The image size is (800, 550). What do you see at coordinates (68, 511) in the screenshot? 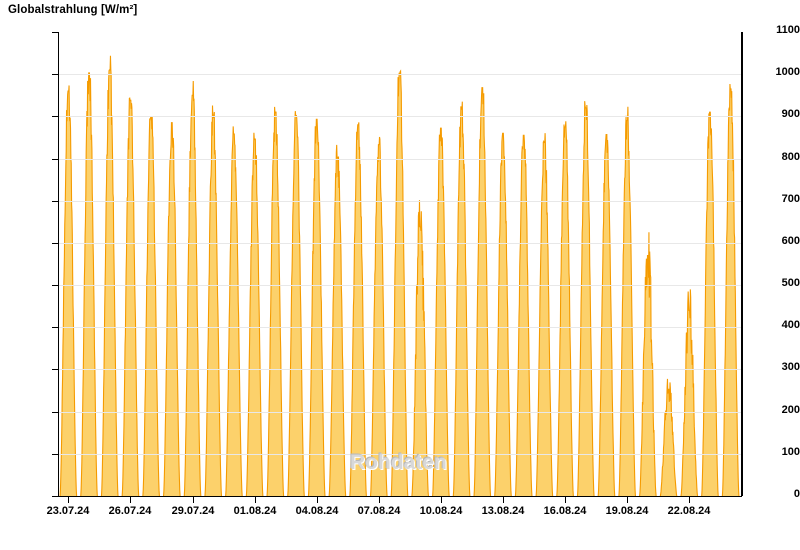
I see `x-axis-tick-label: 23.07.24` at bounding box center [68, 511].